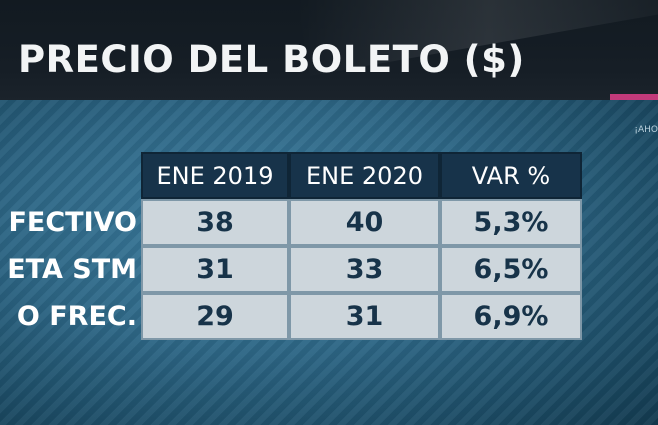  What do you see at coordinates (215, 175) in the screenshot?
I see `column-header-ene-2019: ENE 2019` at bounding box center [215, 175].